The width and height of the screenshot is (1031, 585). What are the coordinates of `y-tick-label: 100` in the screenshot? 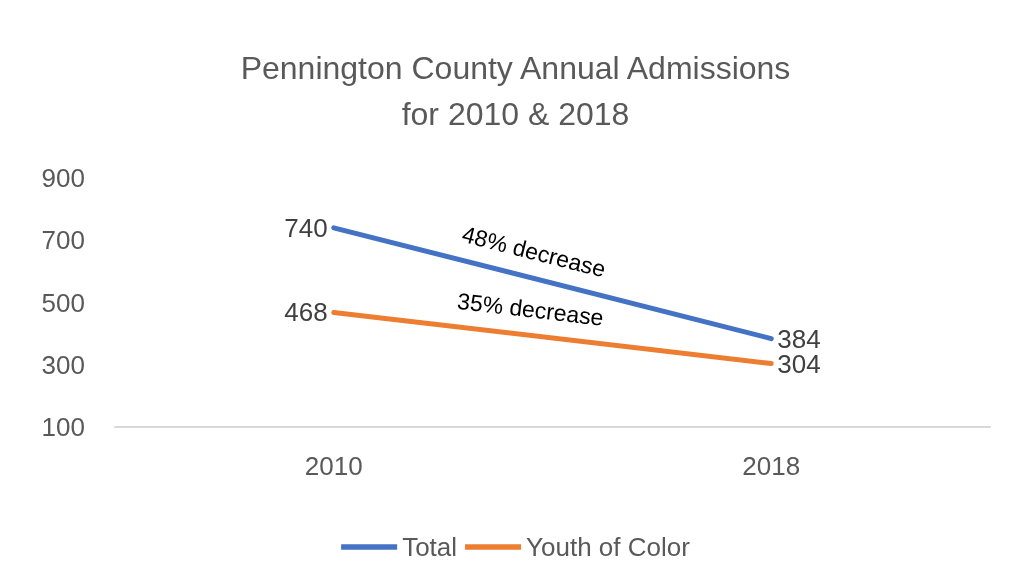 It's located at (63, 427).